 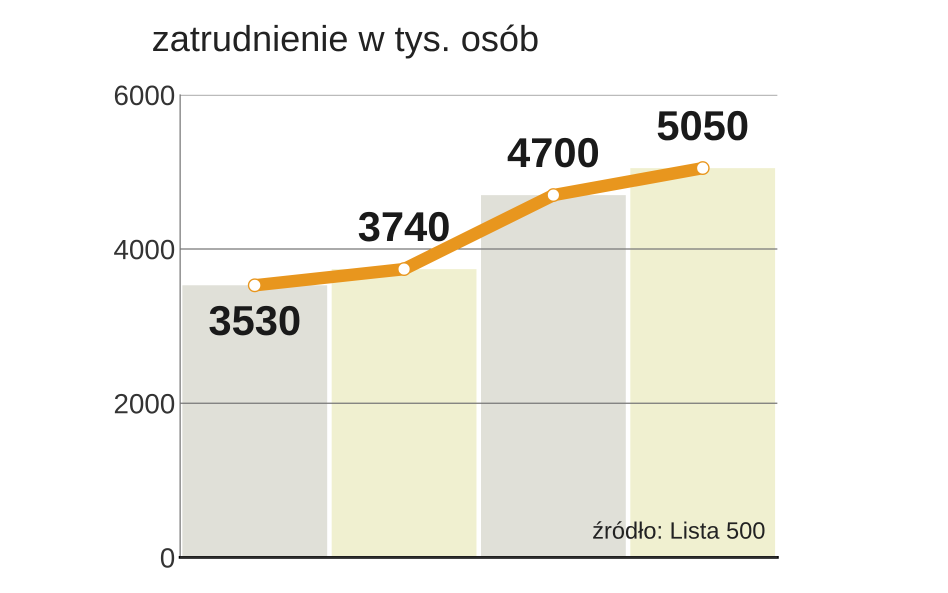 I want to click on y-tick-label: 2000, so click(x=144, y=404).